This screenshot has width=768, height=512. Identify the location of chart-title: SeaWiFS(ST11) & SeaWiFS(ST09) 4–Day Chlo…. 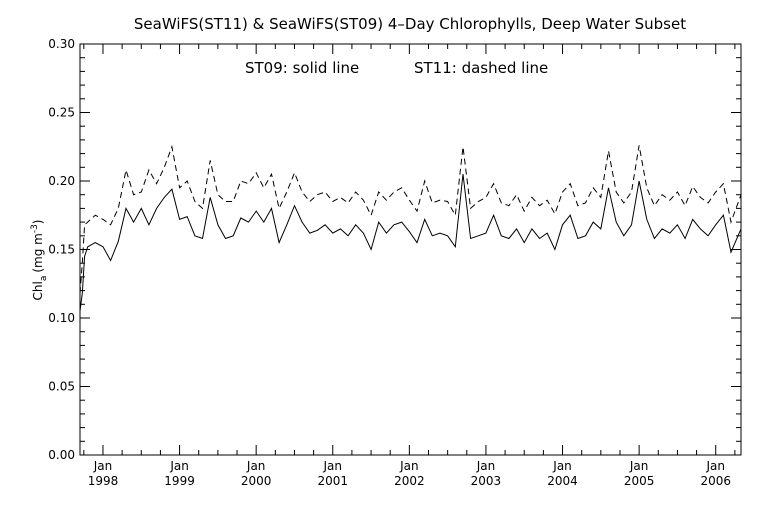
(410, 24).